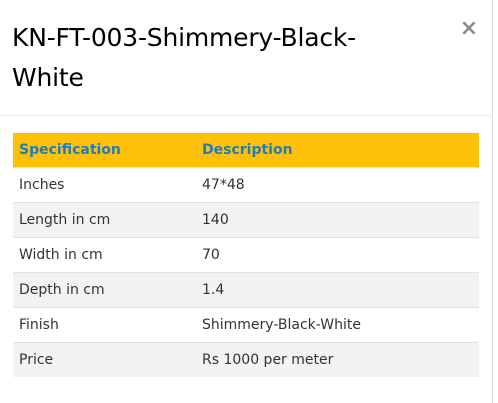  I want to click on close-button: ×, so click(469, 29).